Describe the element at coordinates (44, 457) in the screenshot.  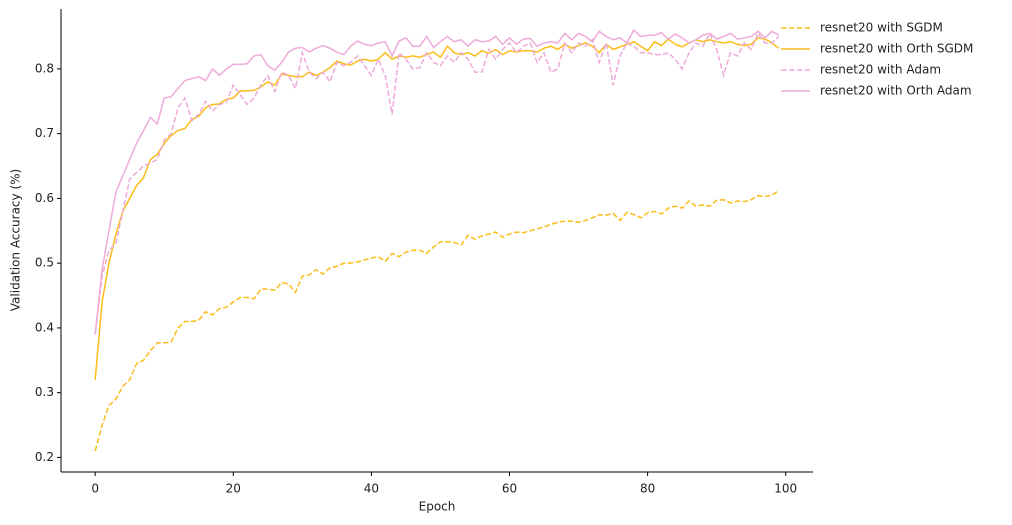
I see `y-tick-label: 0.2` at that location.